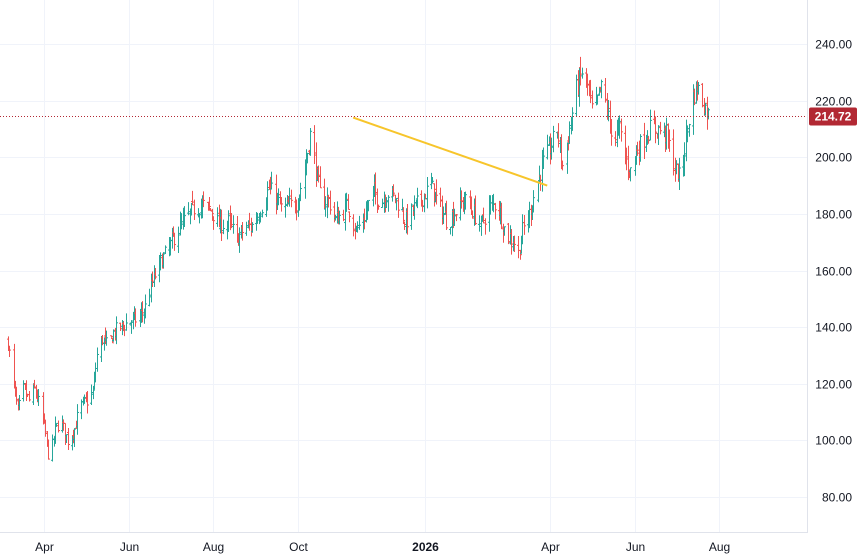 This screenshot has width=866, height=560. I want to click on drawings, so click(403, 151).